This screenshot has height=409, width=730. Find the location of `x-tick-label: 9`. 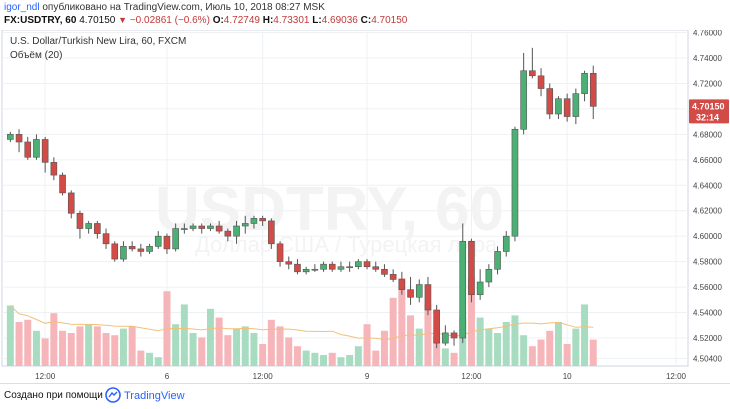

x-tick-label: 9 is located at coordinates (367, 376).